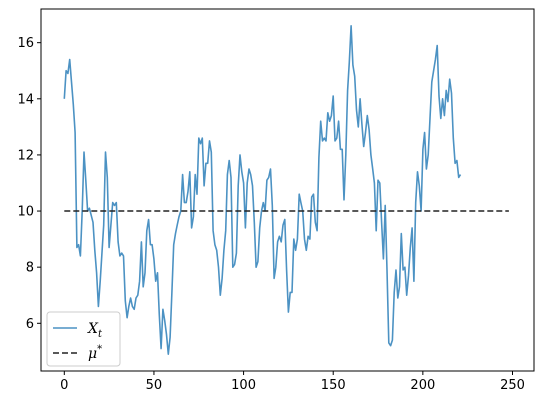  What do you see at coordinates (99, 349) in the screenshot?
I see `legend-label-series-2-sup: *` at bounding box center [99, 349].